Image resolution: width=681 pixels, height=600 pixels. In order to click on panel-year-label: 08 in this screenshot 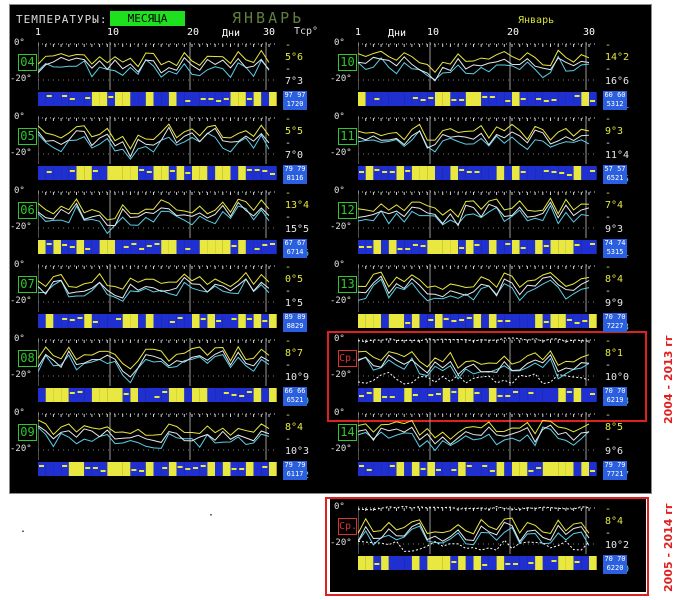, I will do `click(27, 358)`.